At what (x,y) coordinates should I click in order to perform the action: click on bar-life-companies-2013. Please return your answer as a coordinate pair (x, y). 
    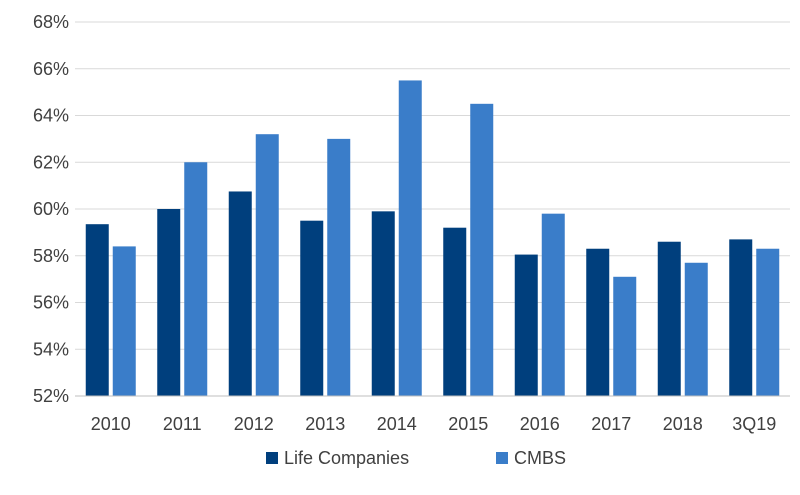
    Looking at the image, I should click on (312, 308).